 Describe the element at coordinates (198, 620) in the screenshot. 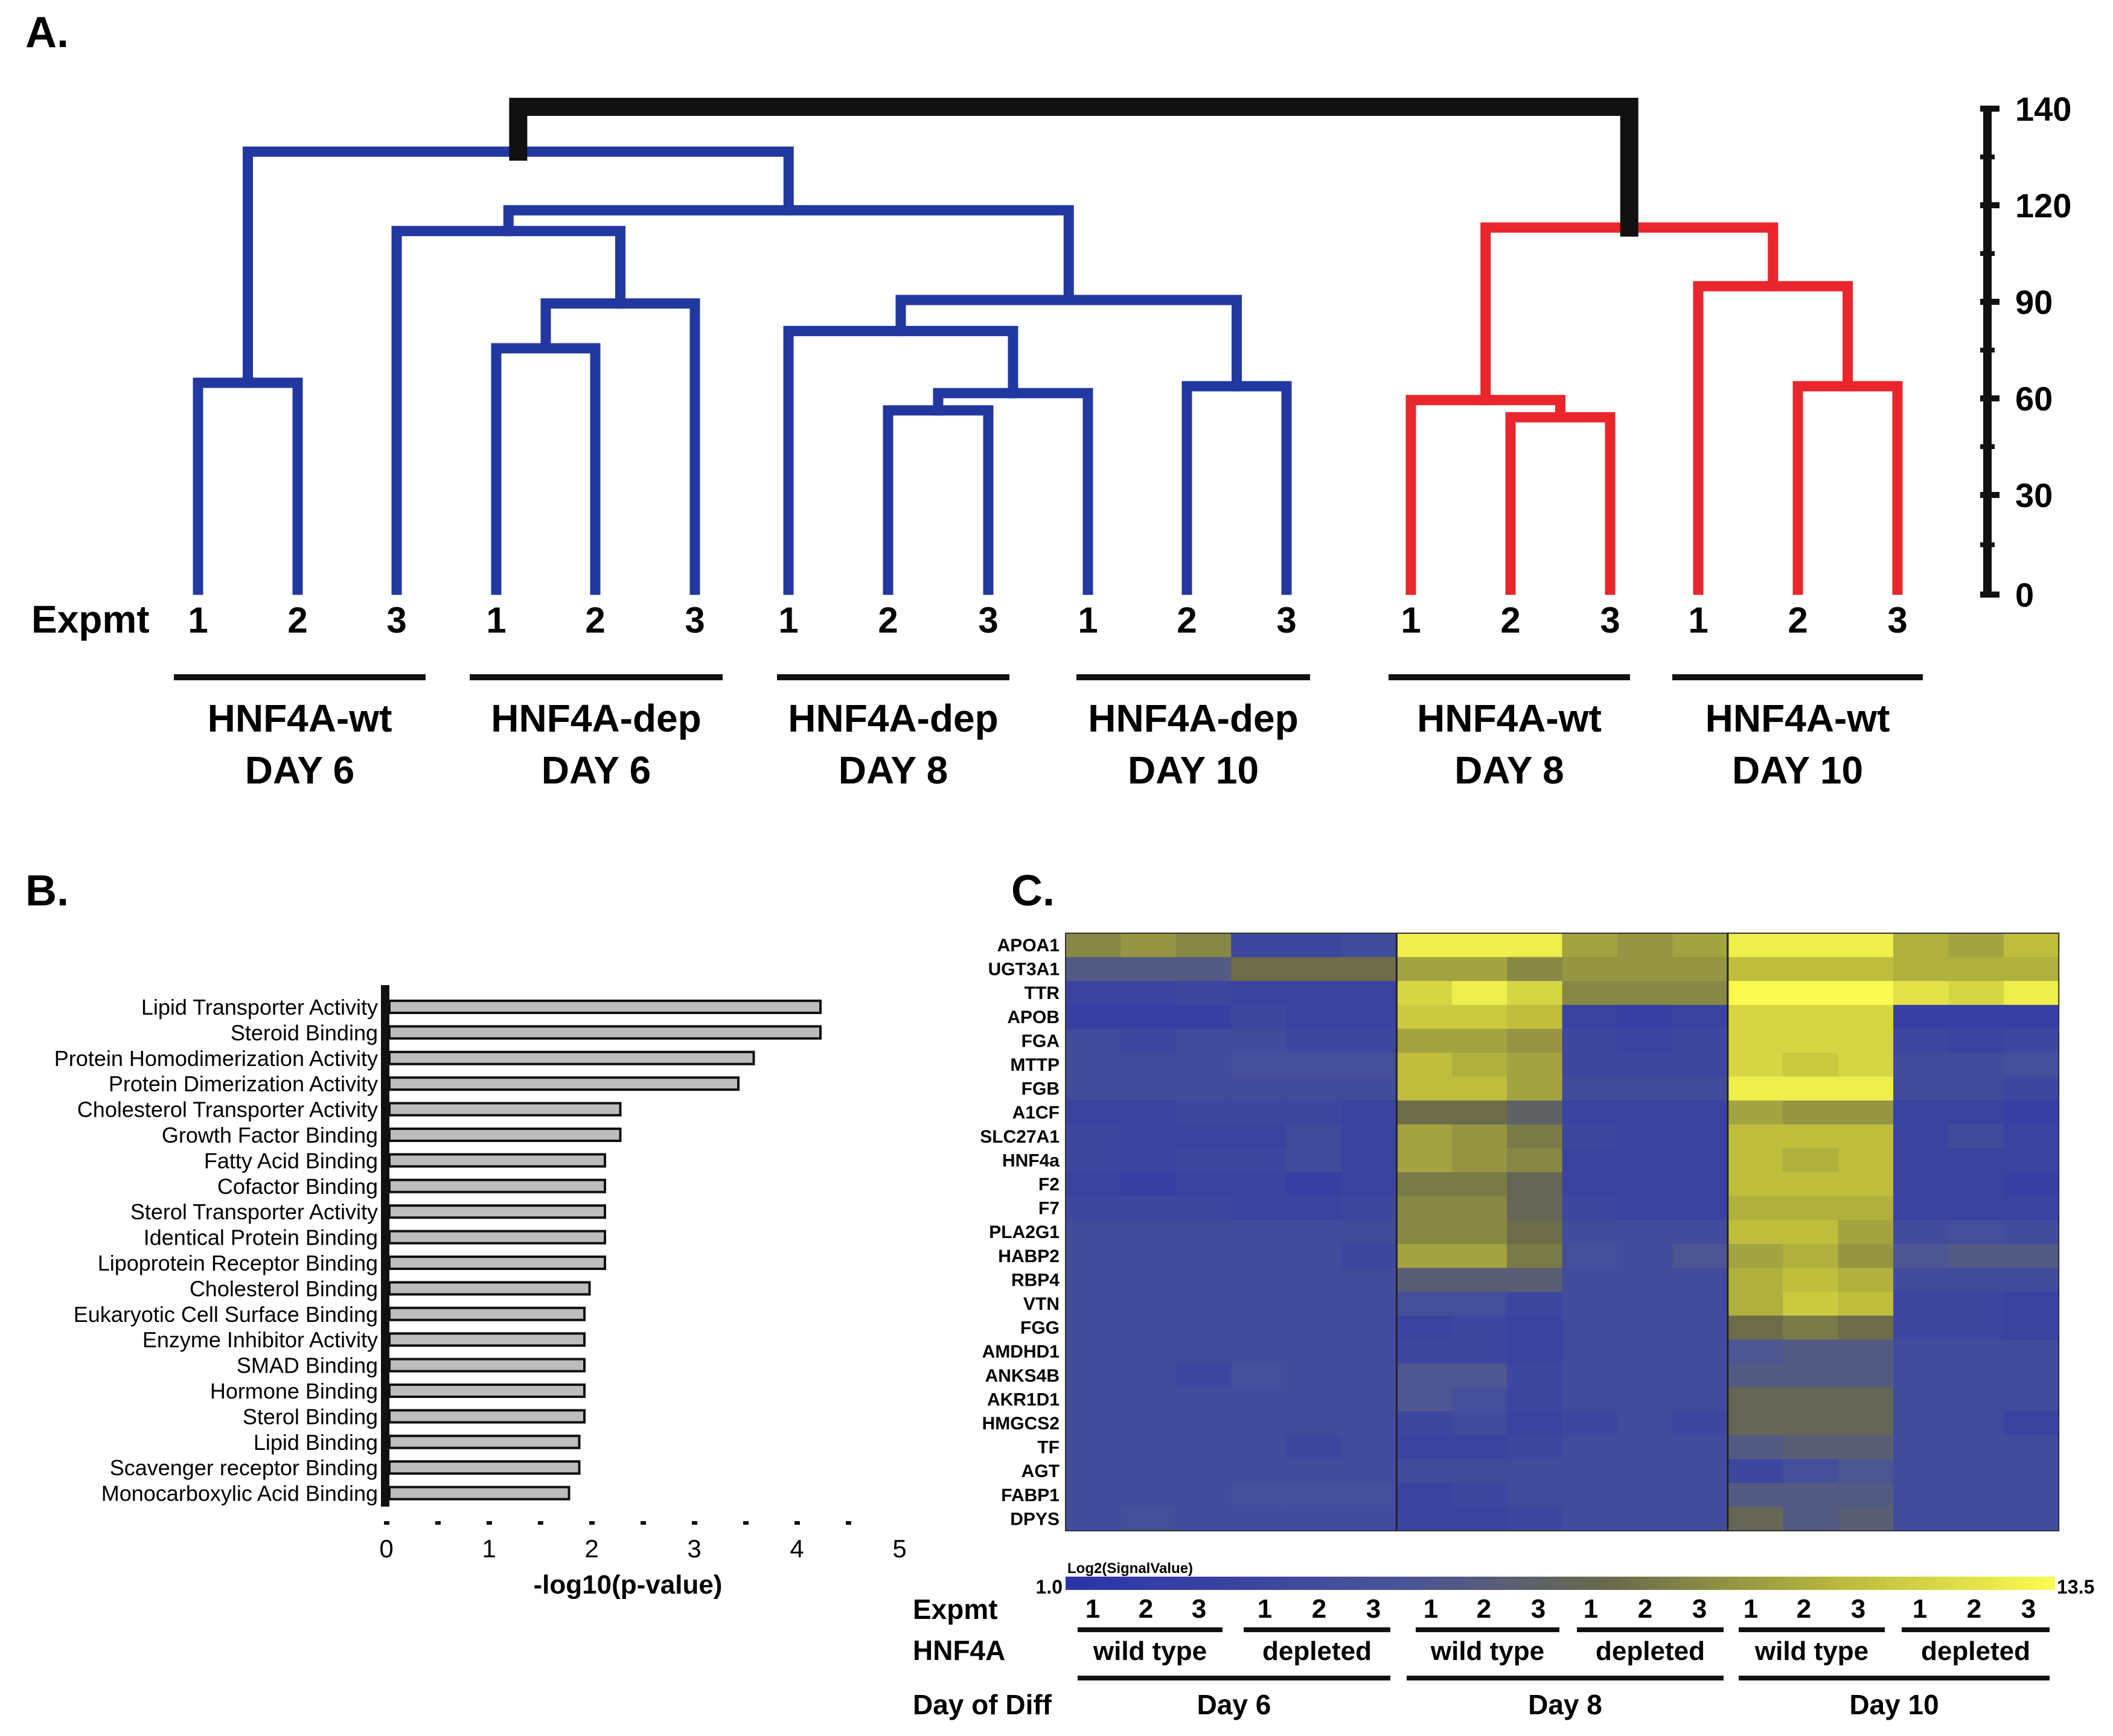

I see `leaf-label: 1` at that location.